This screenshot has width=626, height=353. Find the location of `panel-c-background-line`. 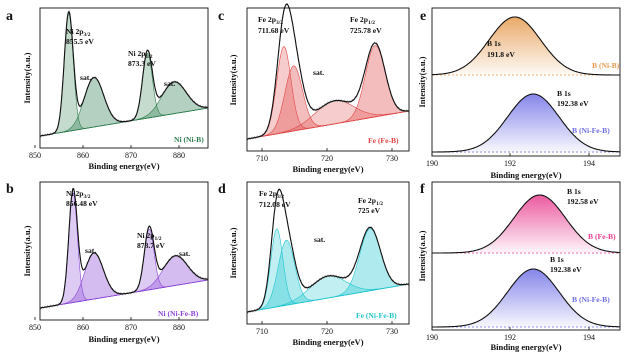

panel-c-background-line is located at coordinates (328, 125).